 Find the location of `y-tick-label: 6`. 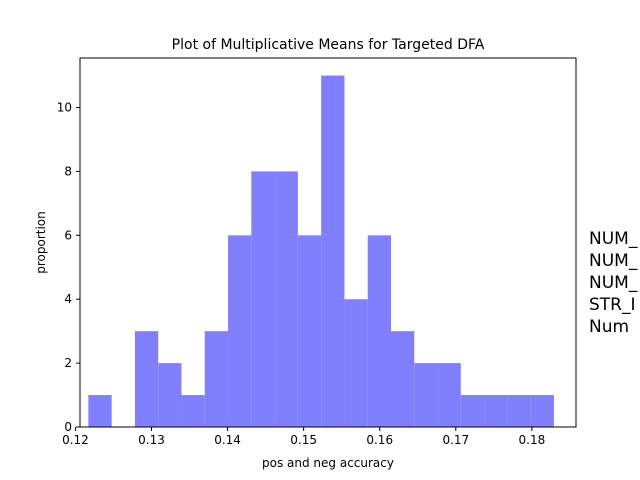

y-tick-label: 6 is located at coordinates (68, 235).